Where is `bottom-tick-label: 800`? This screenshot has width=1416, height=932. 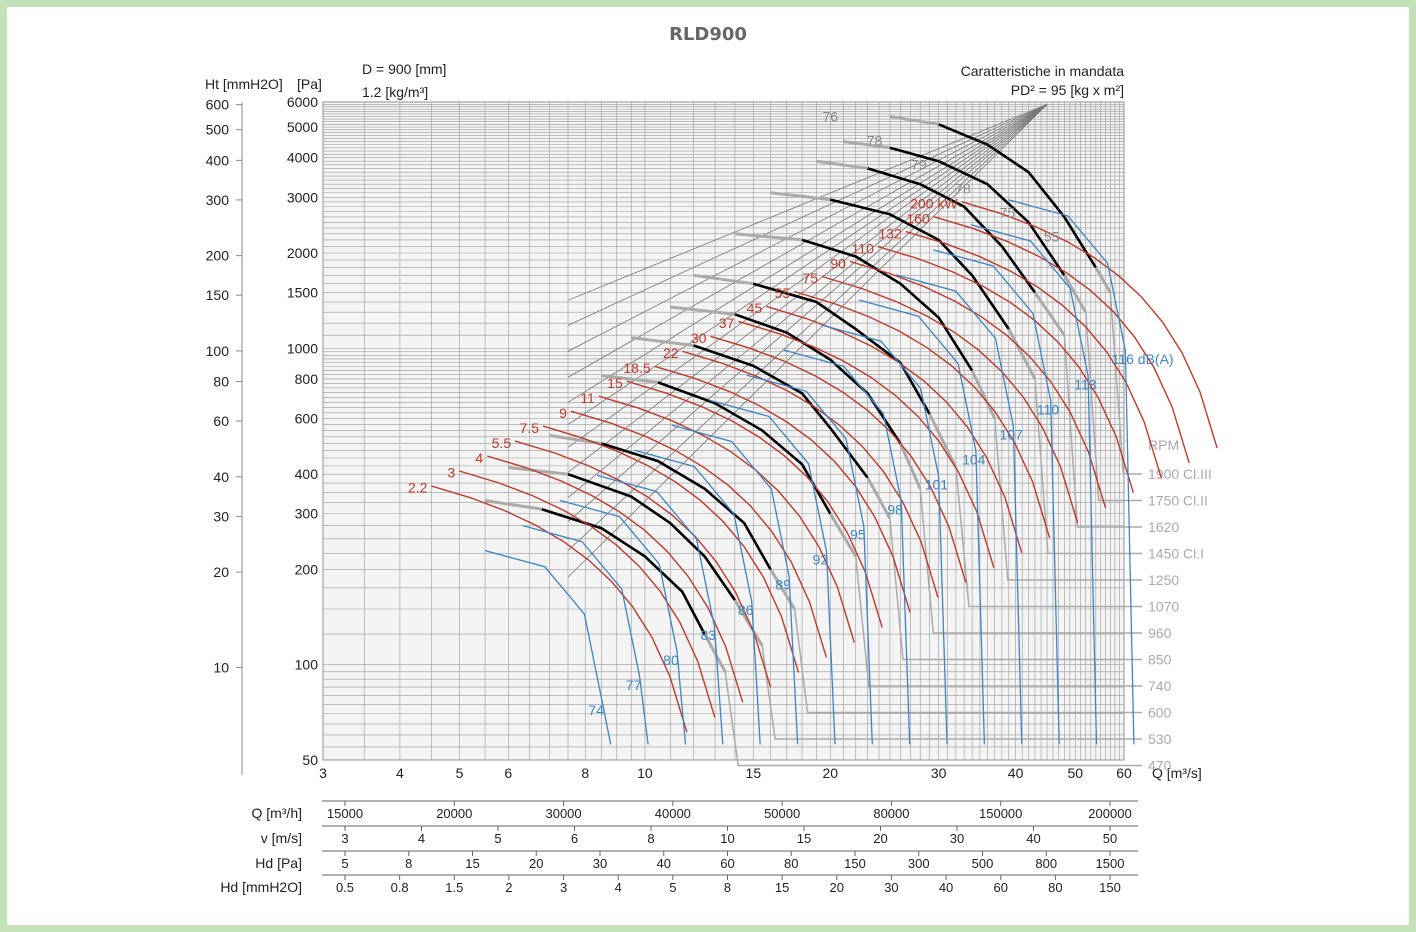
bottom-tick-label: 800 is located at coordinates (1046, 863).